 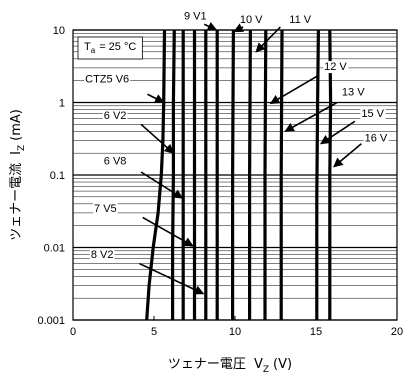 What do you see at coordinates (266, 370) in the screenshot?
I see `x-axis-subscript: Z` at bounding box center [266, 370].